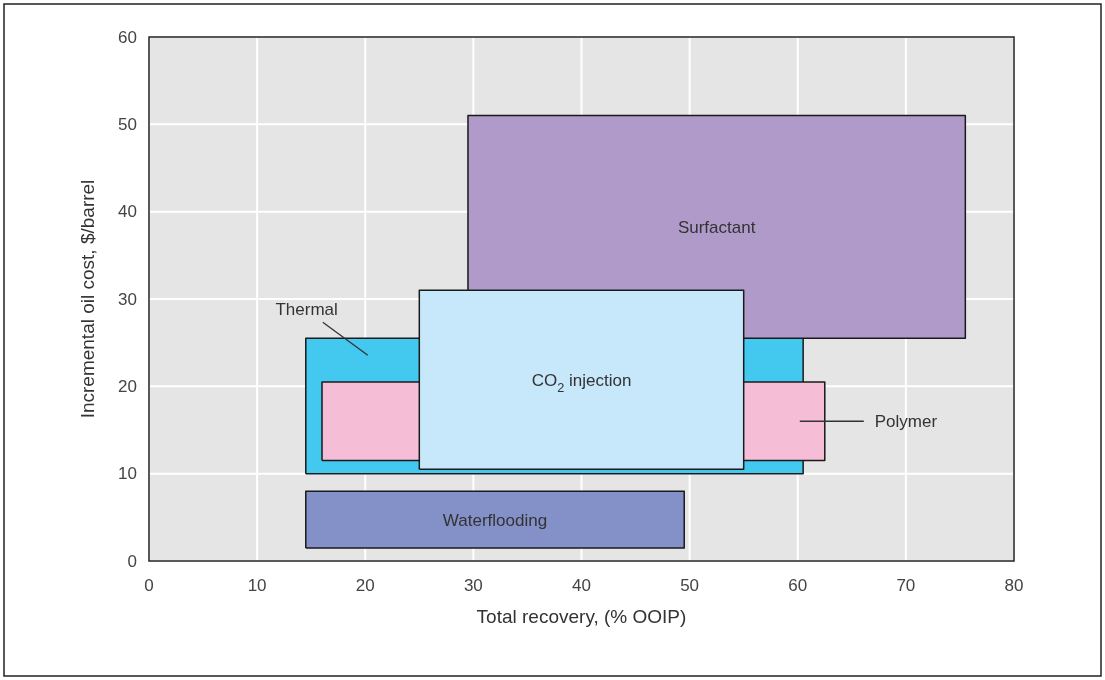 This screenshot has width=1105, height=680. Describe the element at coordinates (581, 382) in the screenshot. I see `series-label: CO$_{2}$ injection` at that location.